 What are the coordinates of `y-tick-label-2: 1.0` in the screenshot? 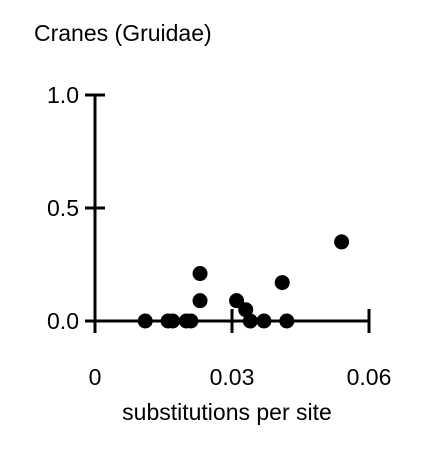 It's located at (63, 95).